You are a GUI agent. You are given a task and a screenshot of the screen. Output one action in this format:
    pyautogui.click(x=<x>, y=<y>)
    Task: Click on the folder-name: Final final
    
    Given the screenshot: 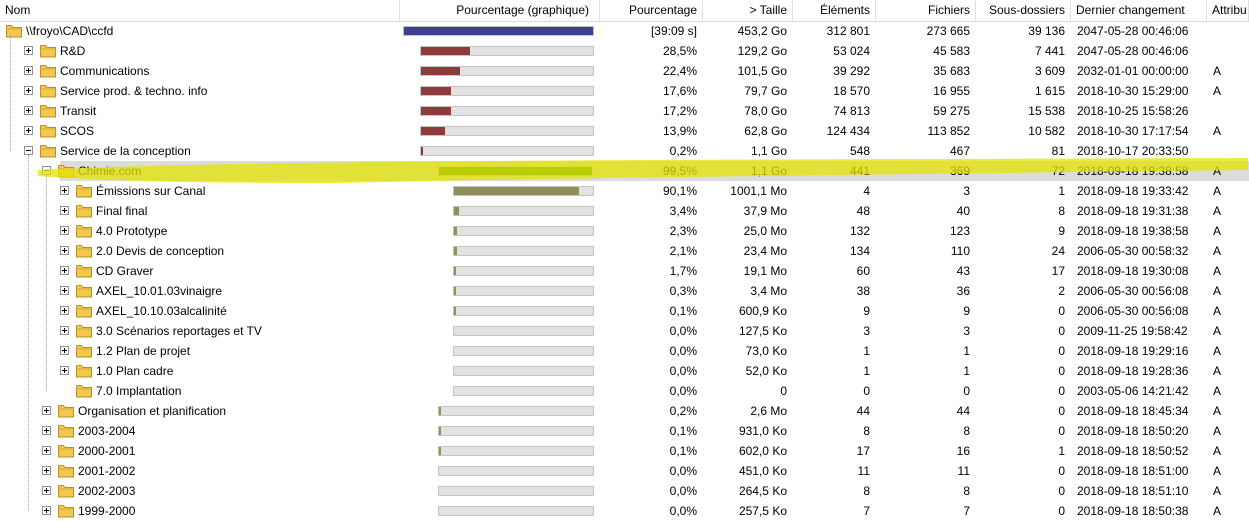 What is the action you would take?
    pyautogui.click(x=122, y=211)
    